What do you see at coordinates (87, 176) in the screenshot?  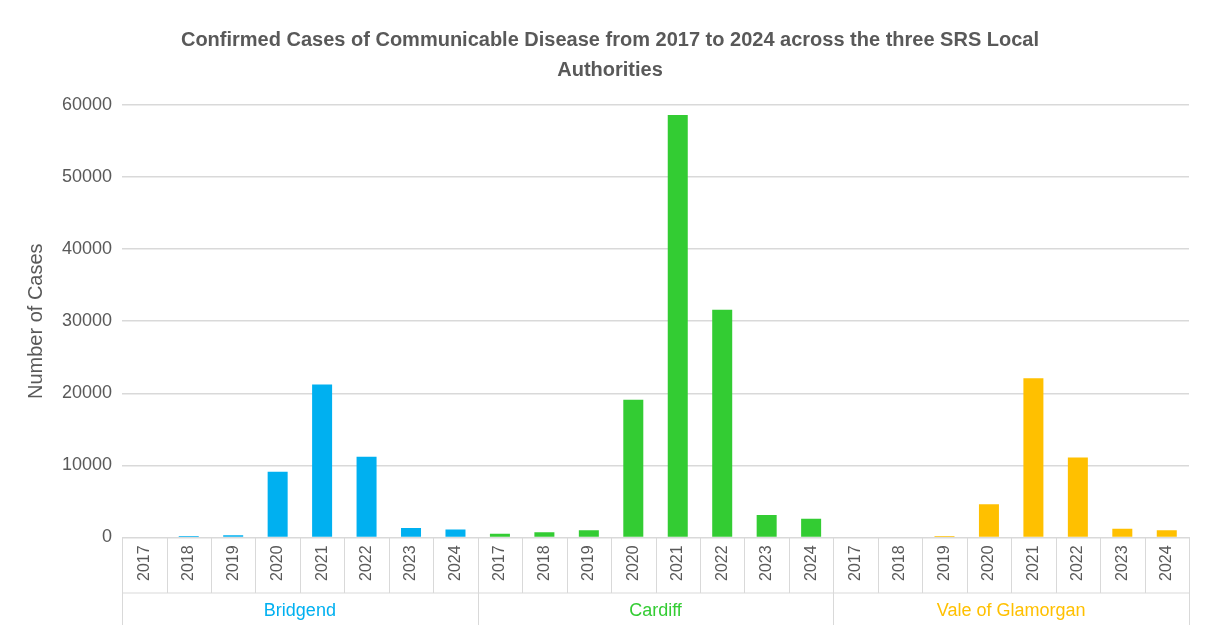 I see `y-tick-label: 50000` at bounding box center [87, 176].